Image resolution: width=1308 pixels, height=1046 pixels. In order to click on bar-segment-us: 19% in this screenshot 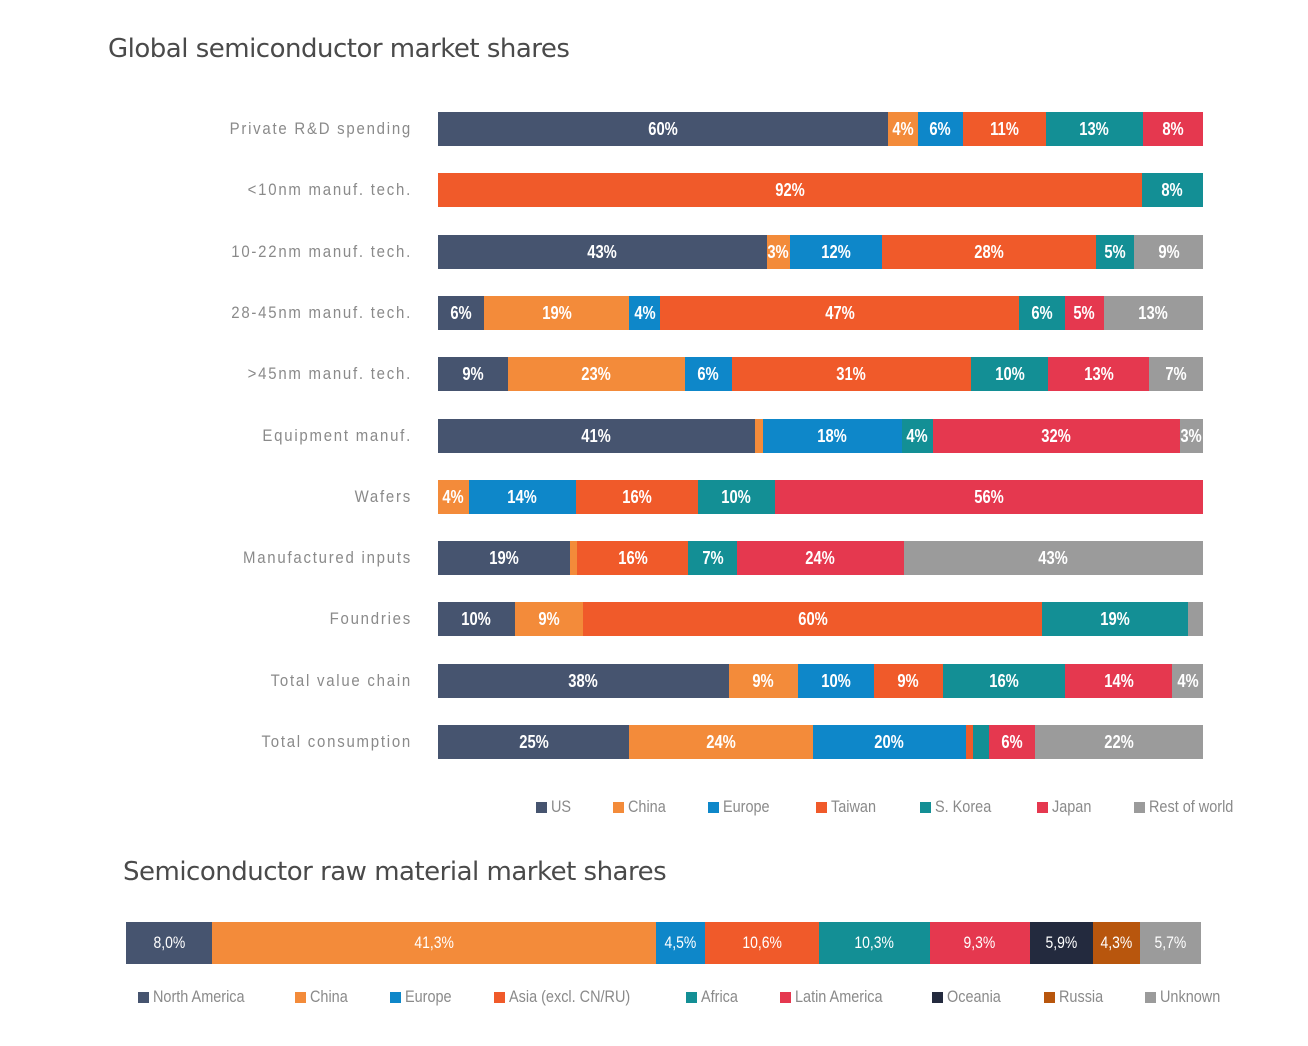, I will do `click(504, 558)`.